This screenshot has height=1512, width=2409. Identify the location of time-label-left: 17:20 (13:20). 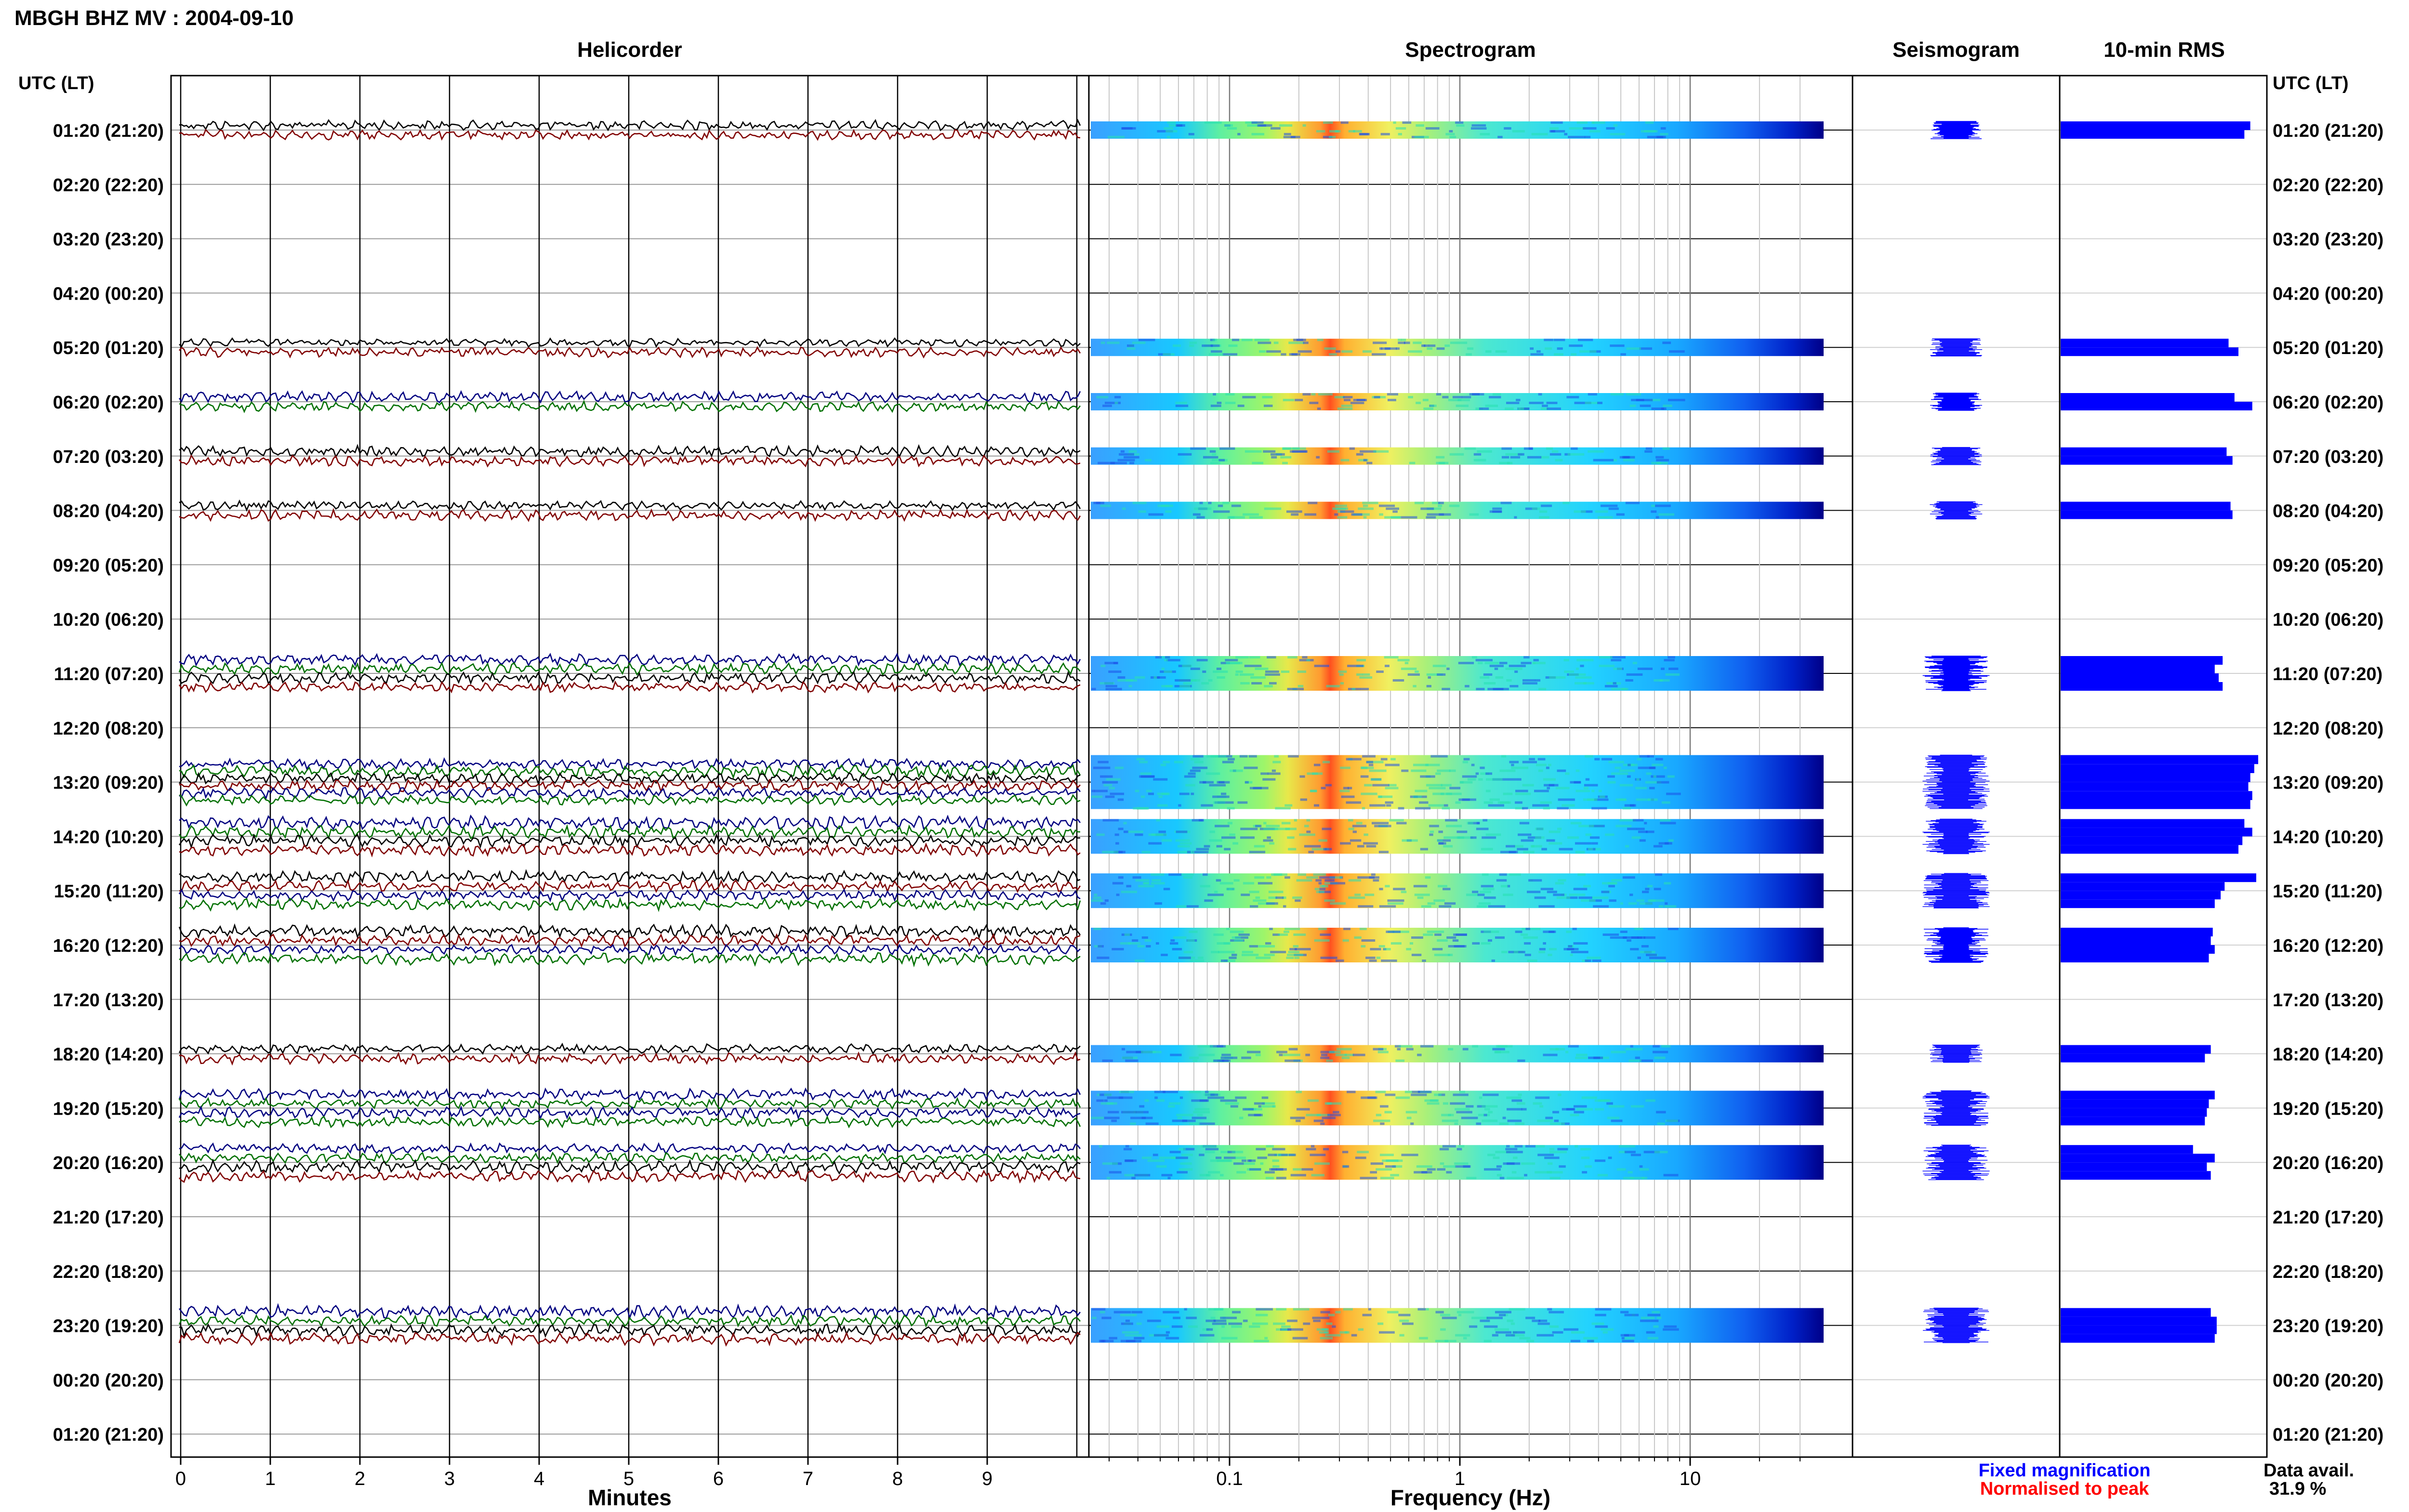
(108, 1000).